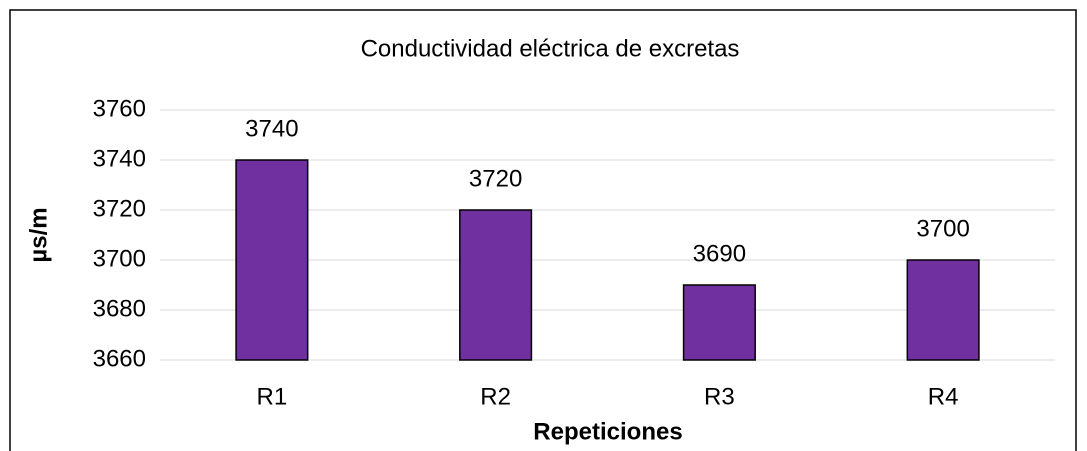  I want to click on y-tick-label: 3680, so click(119, 308).